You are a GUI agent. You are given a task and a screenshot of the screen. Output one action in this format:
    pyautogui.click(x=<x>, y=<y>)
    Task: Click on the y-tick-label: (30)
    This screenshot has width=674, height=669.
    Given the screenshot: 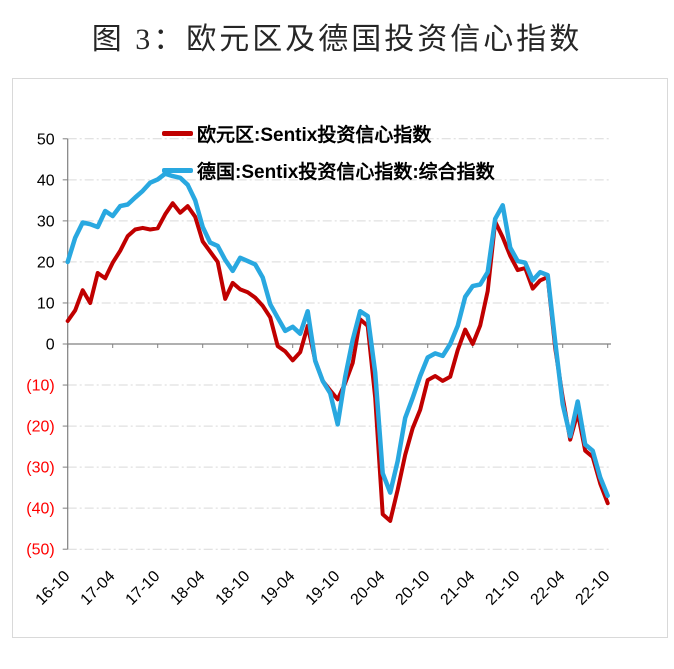 What is the action you would take?
    pyautogui.click(x=40, y=468)
    